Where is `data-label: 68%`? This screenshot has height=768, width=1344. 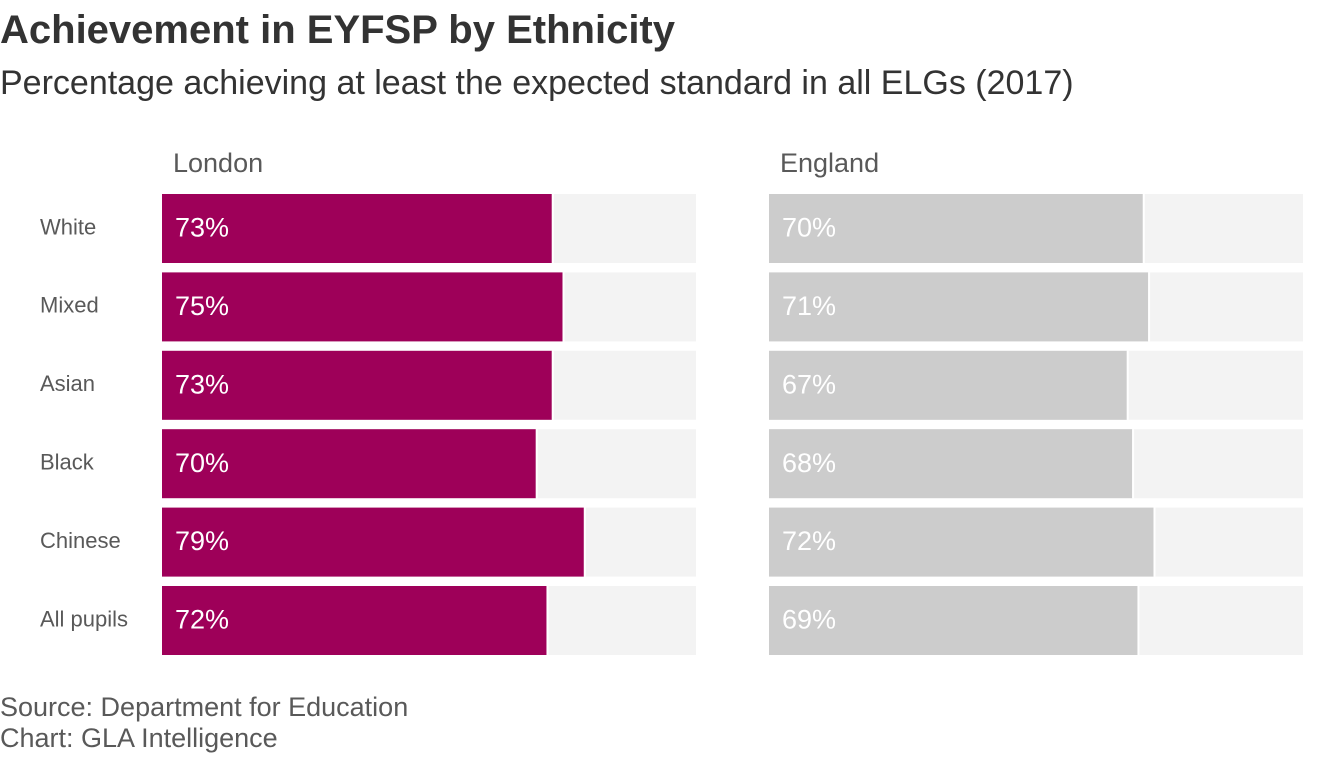 data-label: 68% is located at coordinates (809, 463).